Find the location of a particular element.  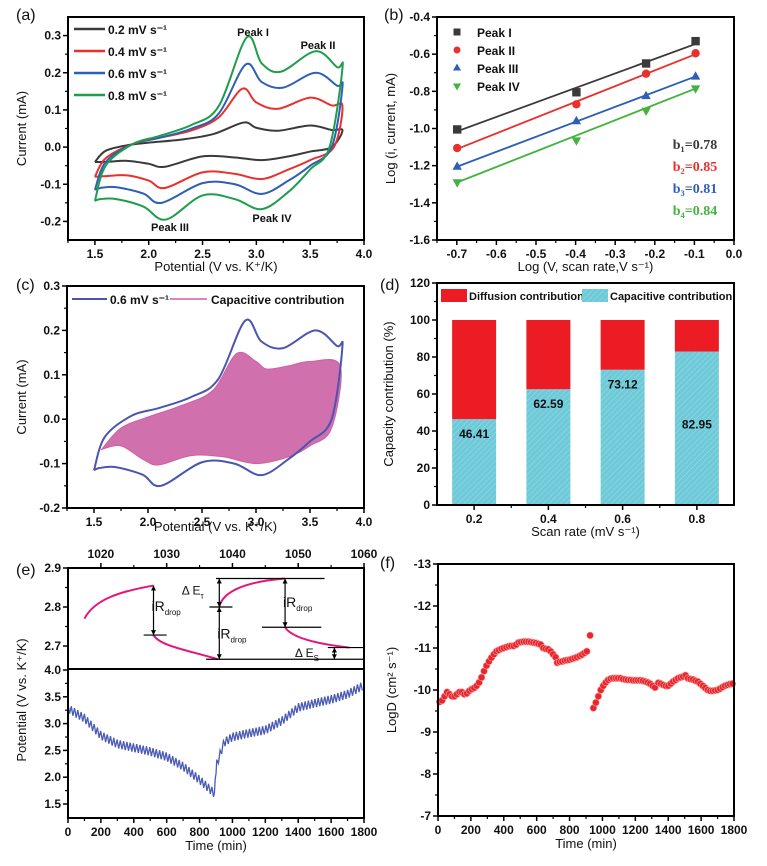

x-tick-label: -0.1 is located at coordinates (694, 254).